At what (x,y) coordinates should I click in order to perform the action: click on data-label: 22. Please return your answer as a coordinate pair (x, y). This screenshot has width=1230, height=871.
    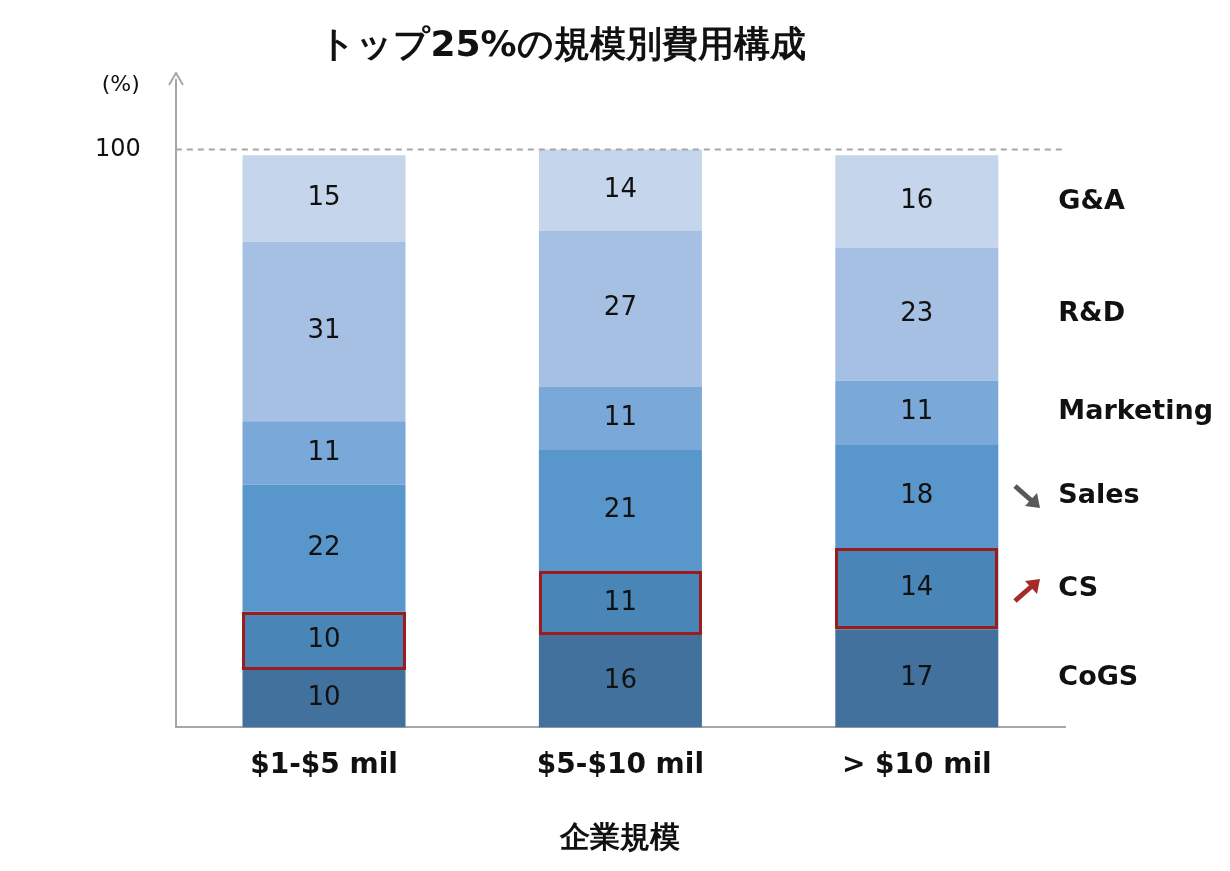
    Looking at the image, I should click on (324, 546).